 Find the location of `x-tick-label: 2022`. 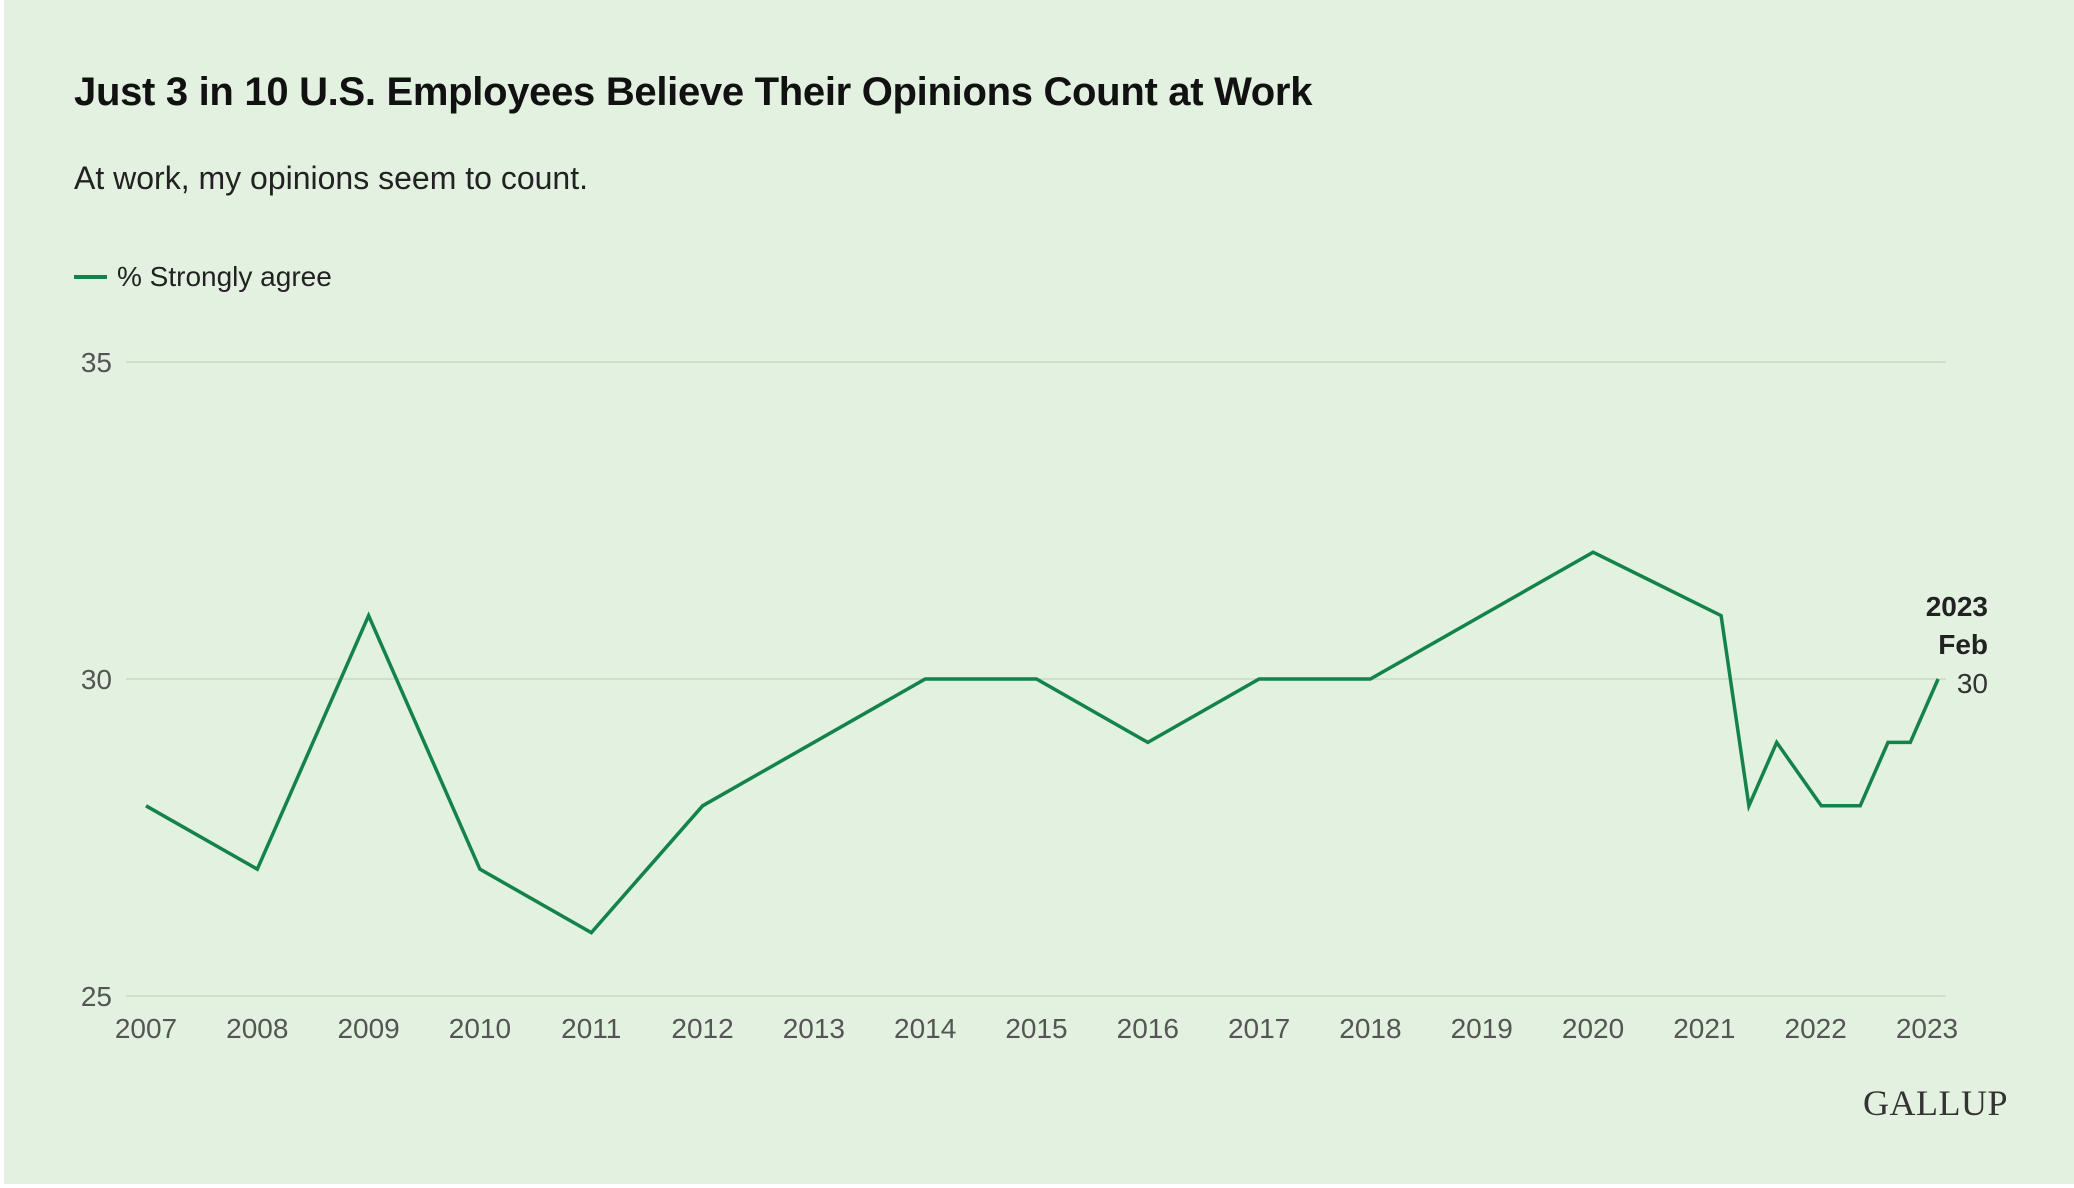

x-tick-label: 2022 is located at coordinates (1816, 1028).